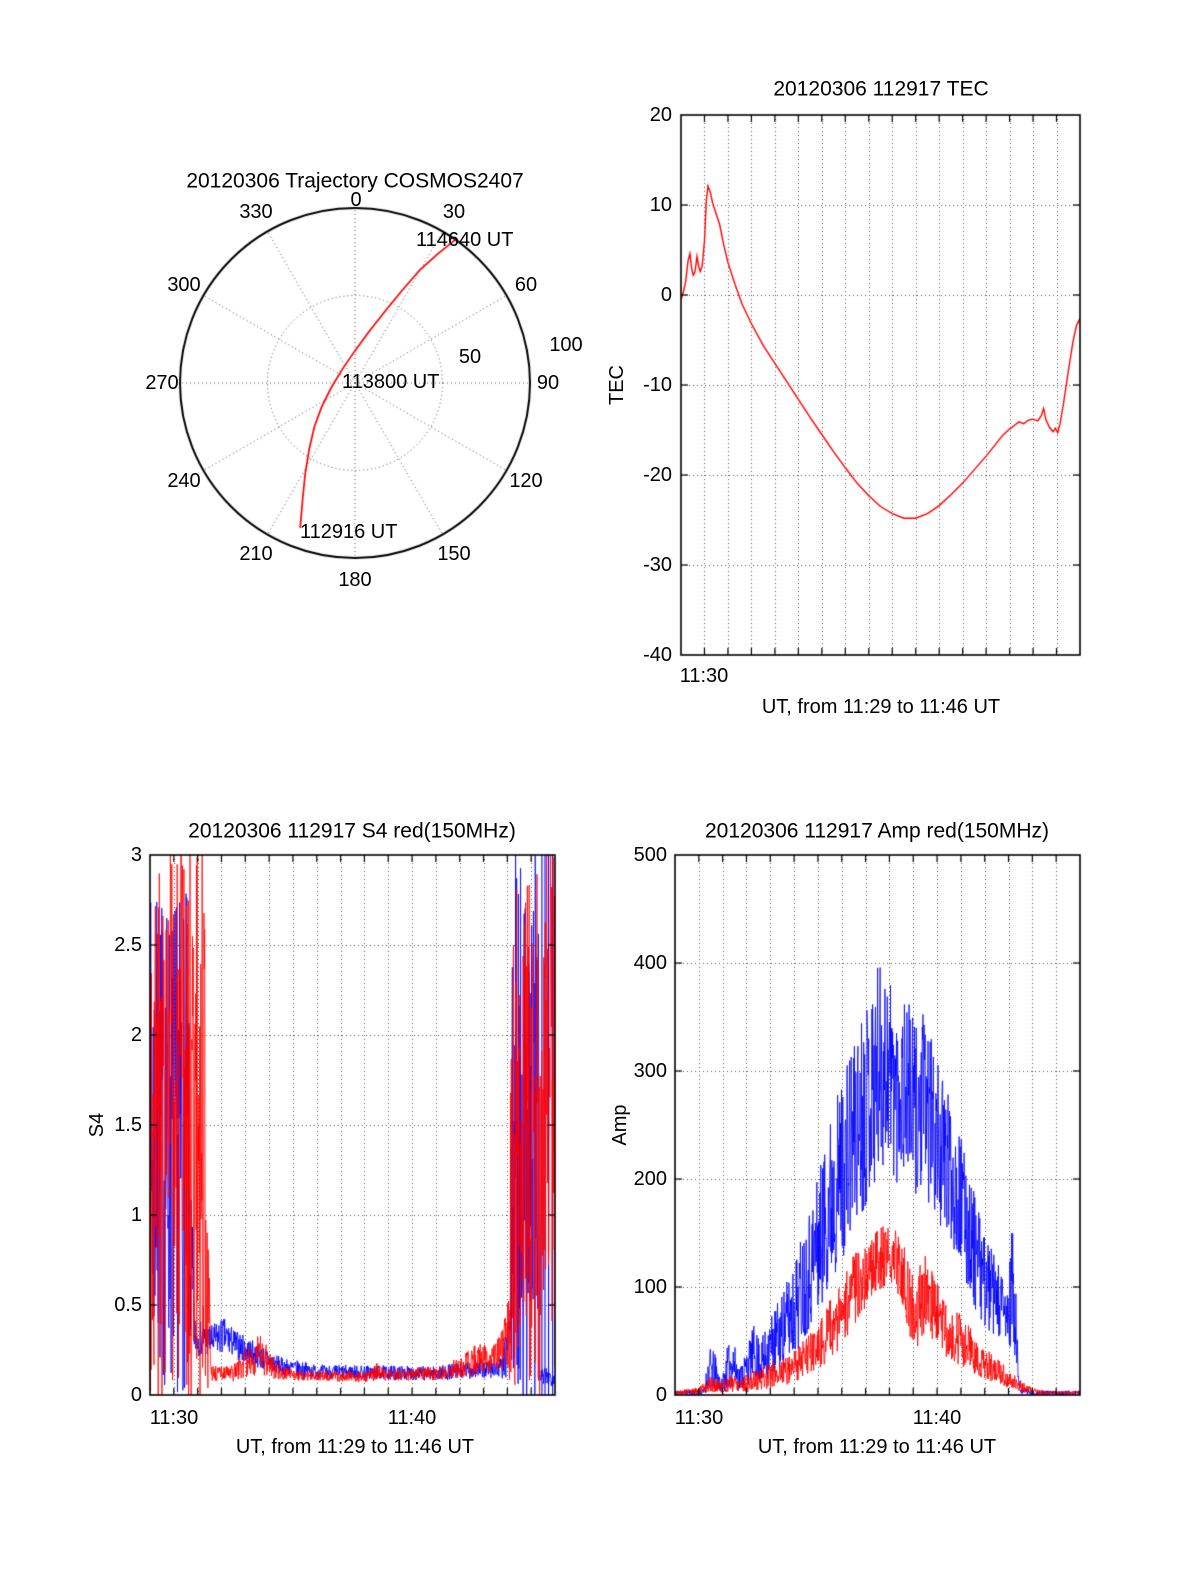 This screenshot has width=1200, height=1575. Describe the element at coordinates (256, 554) in the screenshot. I see `azimuth-tick-label: 210` at that location.